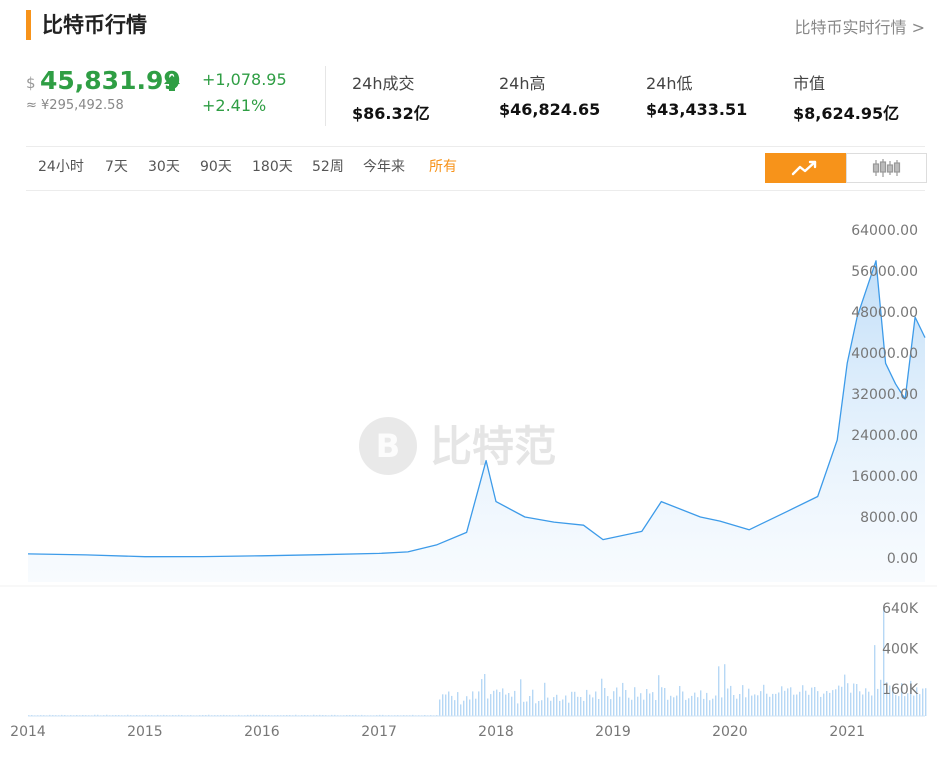 The height and width of the screenshot is (774, 937). I want to click on line-chart-button, so click(805, 168).